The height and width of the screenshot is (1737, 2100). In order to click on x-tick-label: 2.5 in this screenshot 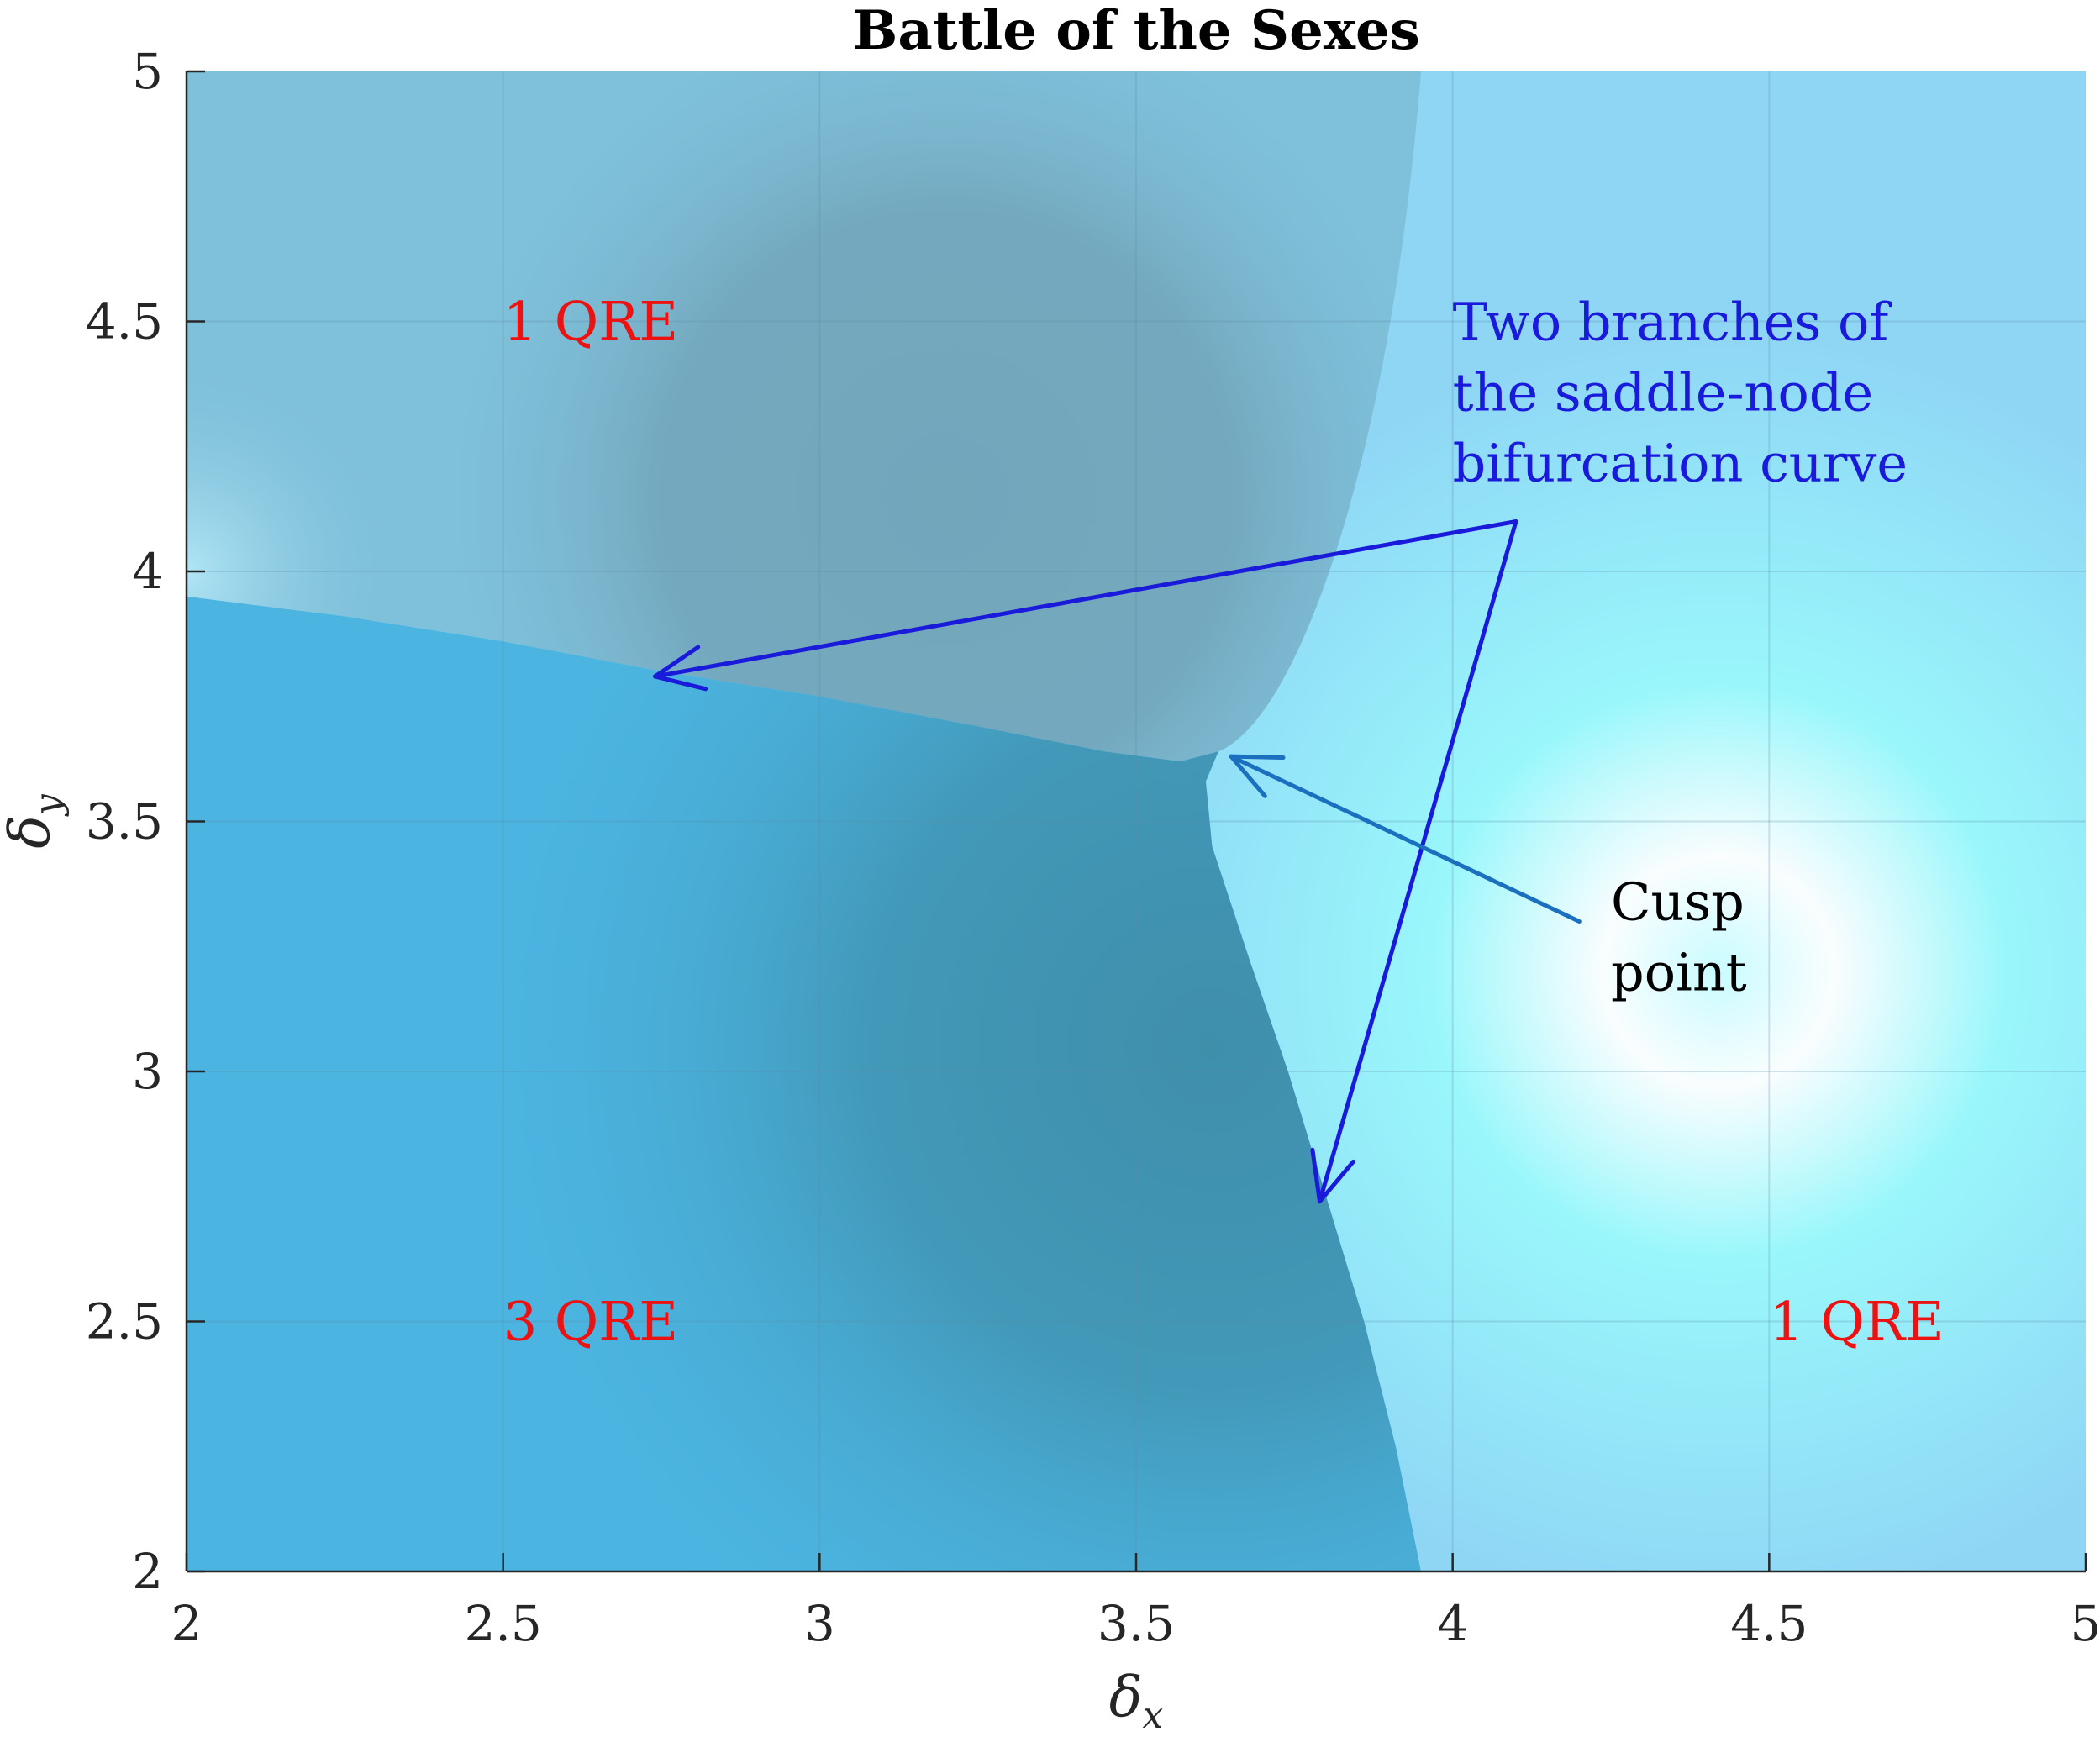, I will do `click(503, 1623)`.